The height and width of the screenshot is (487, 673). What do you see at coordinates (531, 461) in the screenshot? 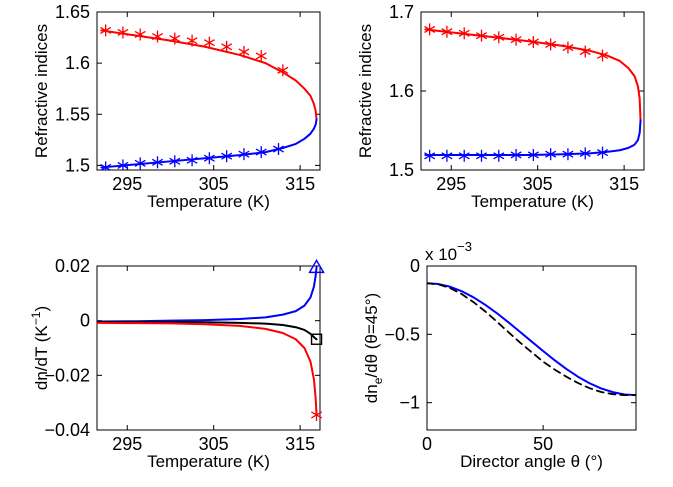
I see `x-axis-label: Director angle θ (°)` at bounding box center [531, 461].